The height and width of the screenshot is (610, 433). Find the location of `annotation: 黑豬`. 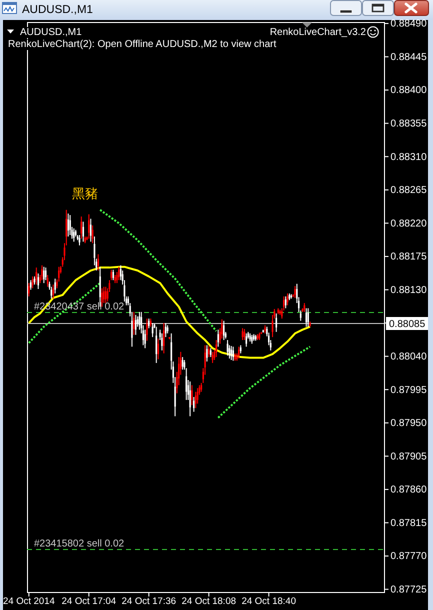

annotation: 黑豬 is located at coordinates (85, 194).